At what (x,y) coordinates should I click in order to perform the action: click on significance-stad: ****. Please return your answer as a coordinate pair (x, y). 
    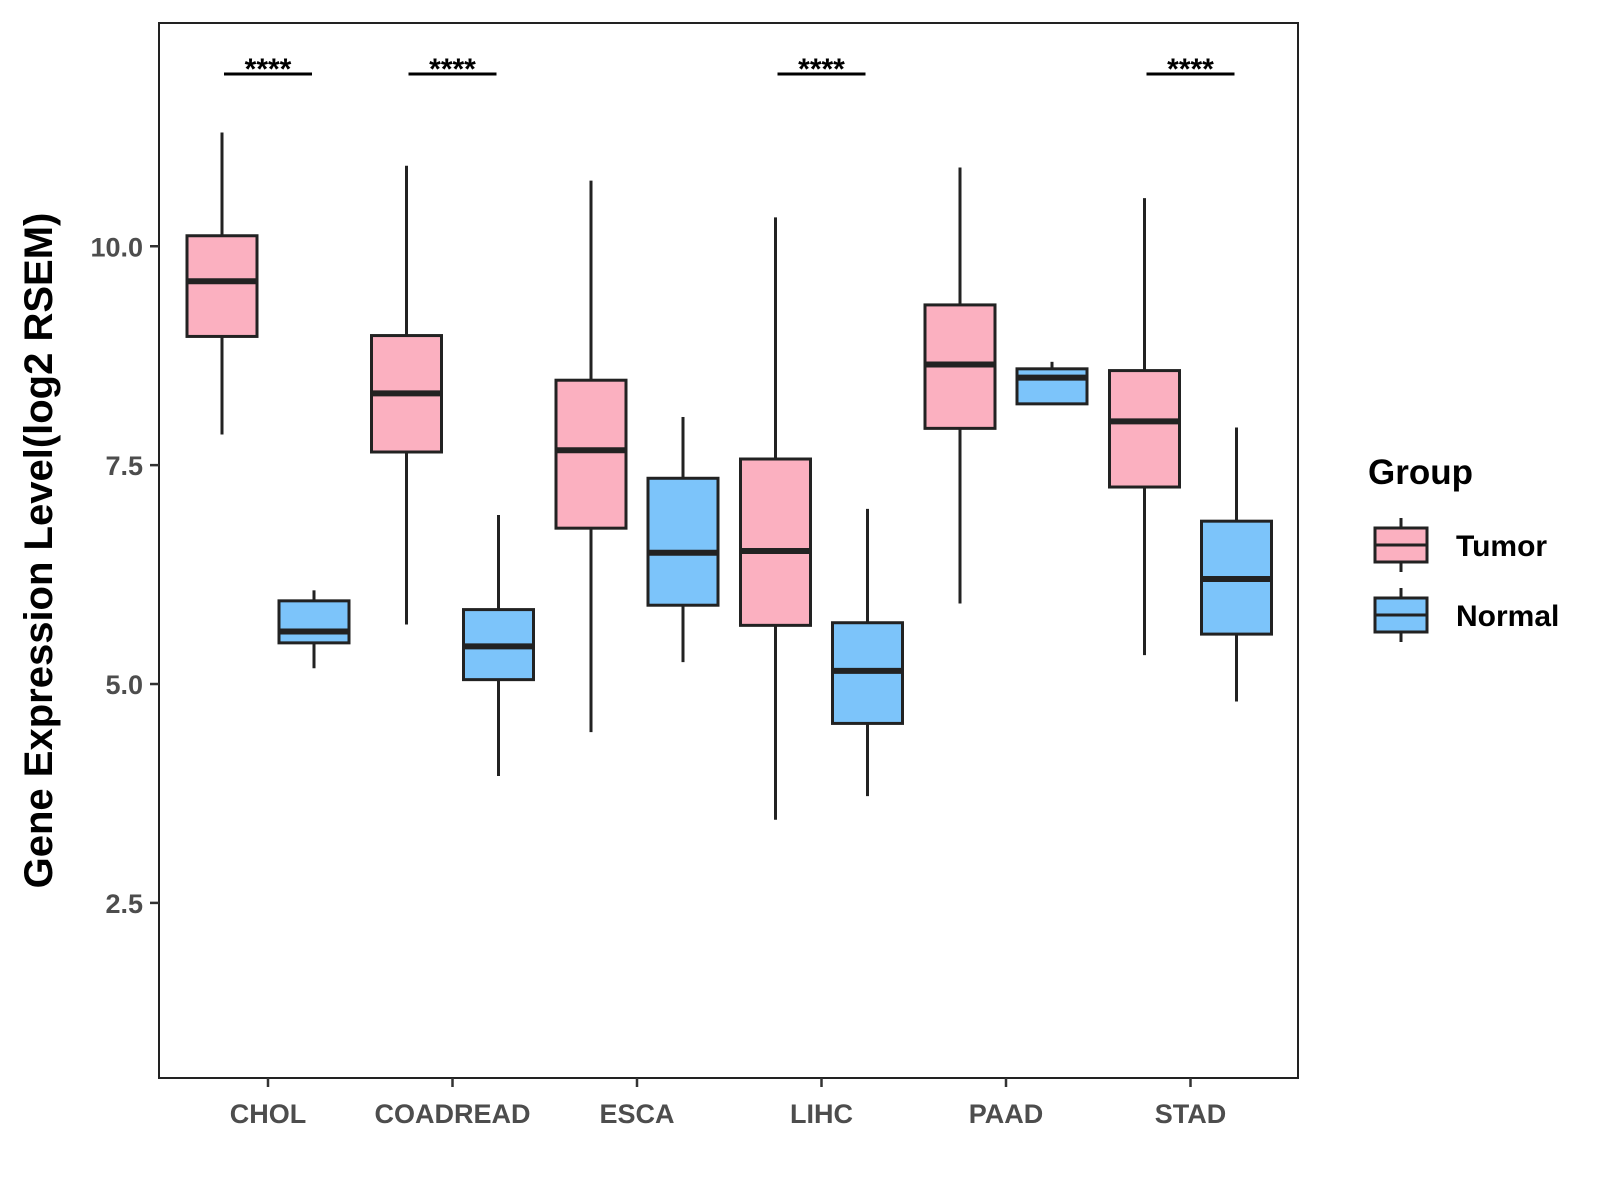
    Looking at the image, I should click on (1190, 69).